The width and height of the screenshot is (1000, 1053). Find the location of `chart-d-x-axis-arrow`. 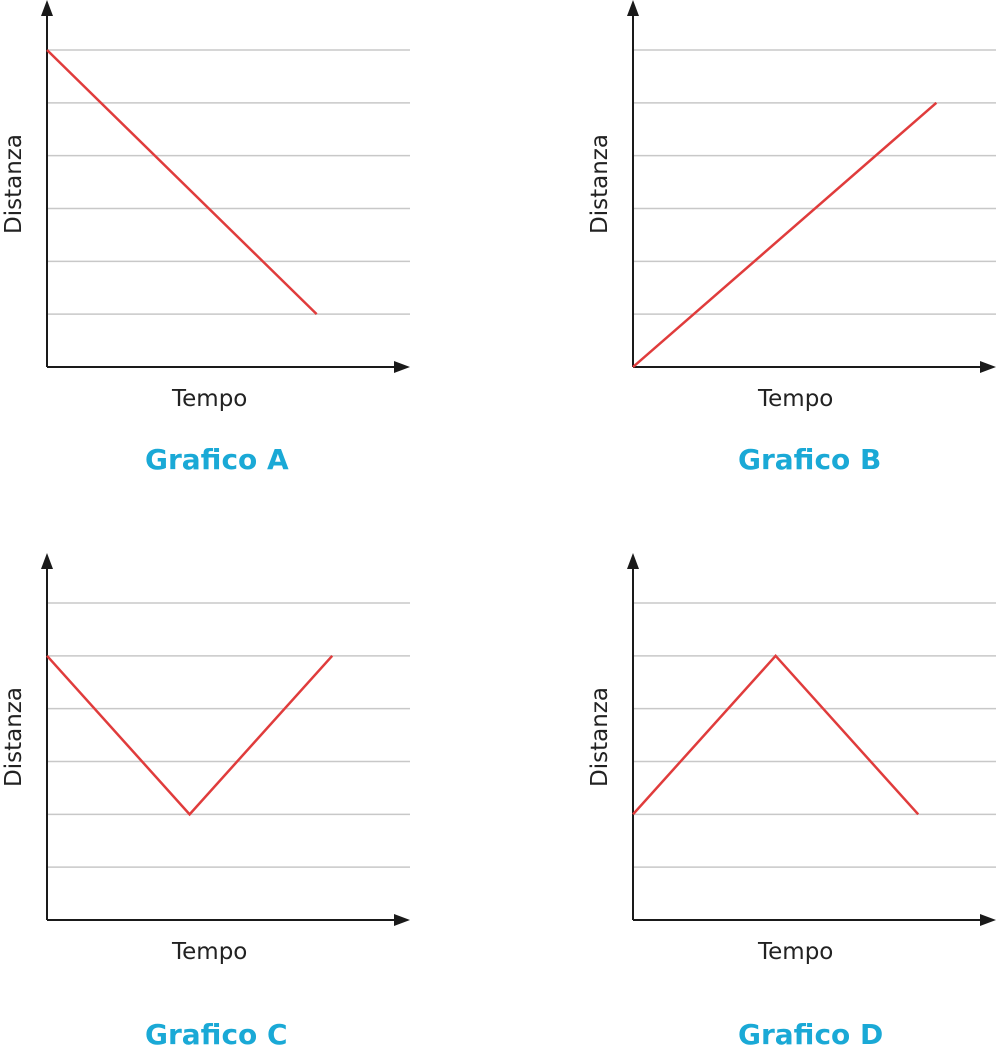

chart-d-x-axis-arrow is located at coordinates (988, 920).